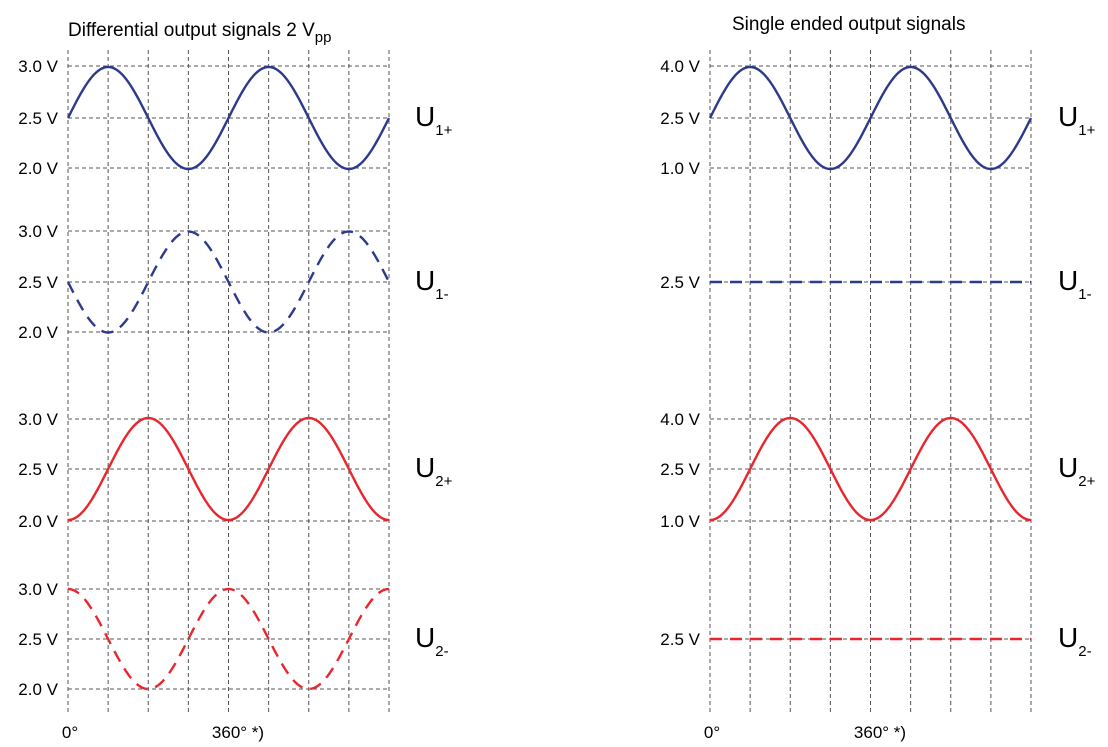 The height and width of the screenshot is (747, 1108). I want to click on panel-title-differential: Differential output signals 2 Vpp, so click(199, 33).